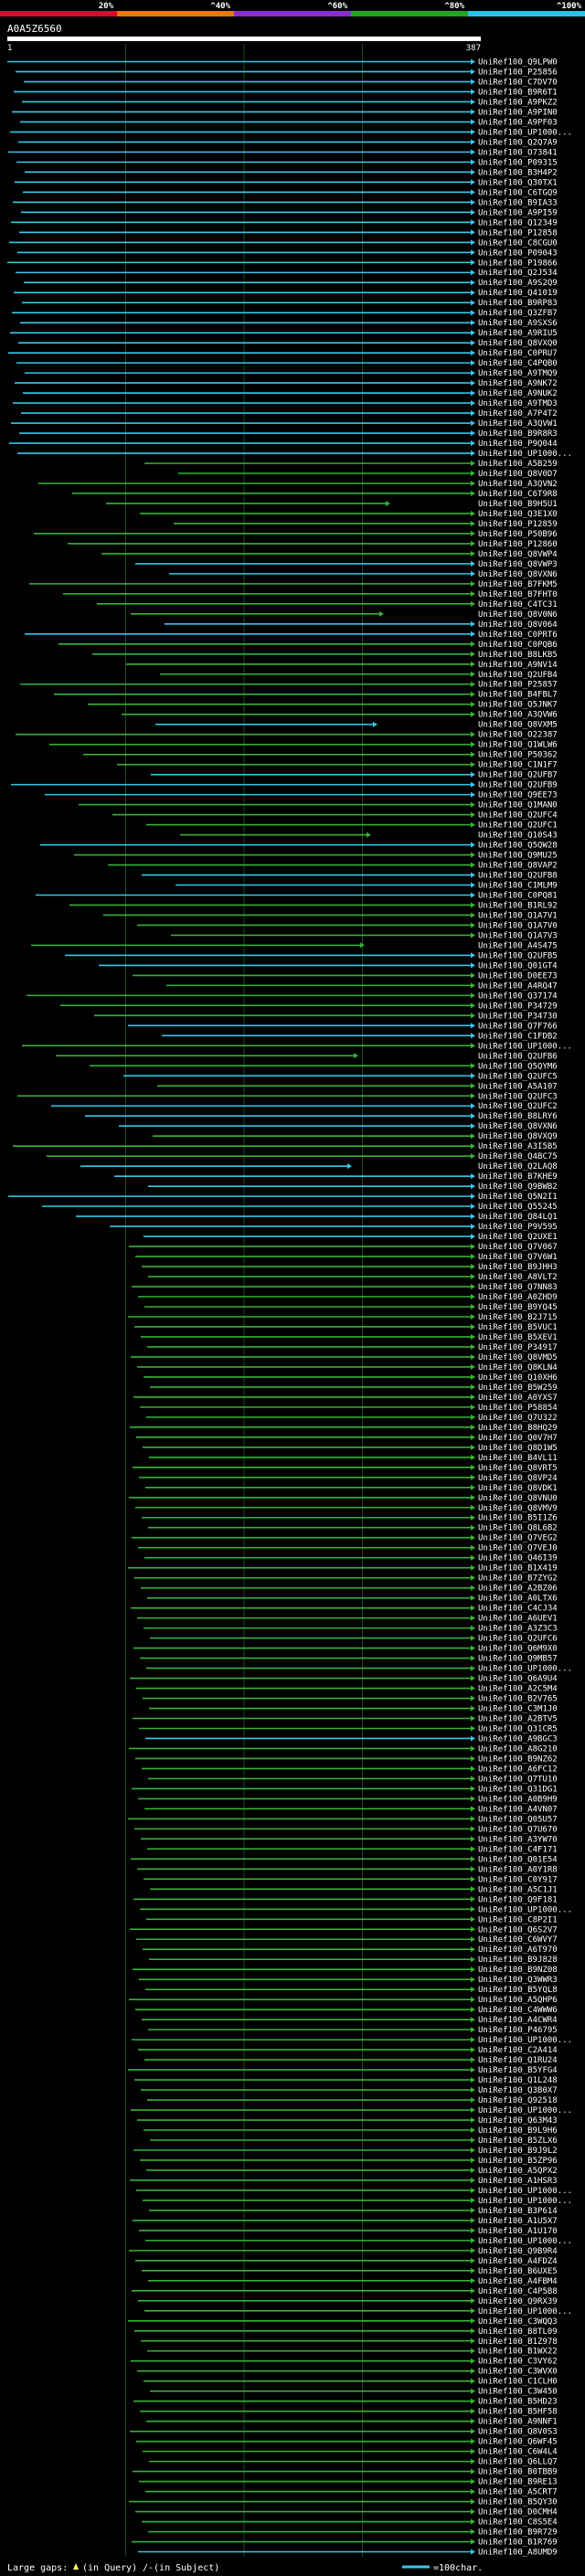 This screenshot has width=585, height=2576. Describe the element at coordinates (518, 965) in the screenshot. I see `hit-label: UniRef100_Q01GT4` at that location.